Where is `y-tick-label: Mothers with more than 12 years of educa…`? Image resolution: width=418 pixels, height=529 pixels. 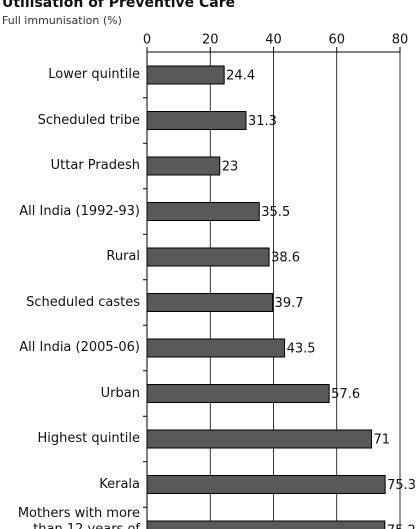
y-tick-label: Mothers with more than 12 years of educa… is located at coordinates (78, 517).